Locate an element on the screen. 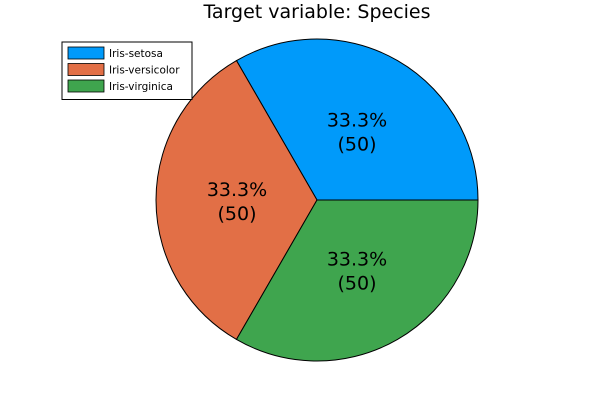 The height and width of the screenshot is (400, 600). chart-title: Target variable: Species is located at coordinates (316, 12).